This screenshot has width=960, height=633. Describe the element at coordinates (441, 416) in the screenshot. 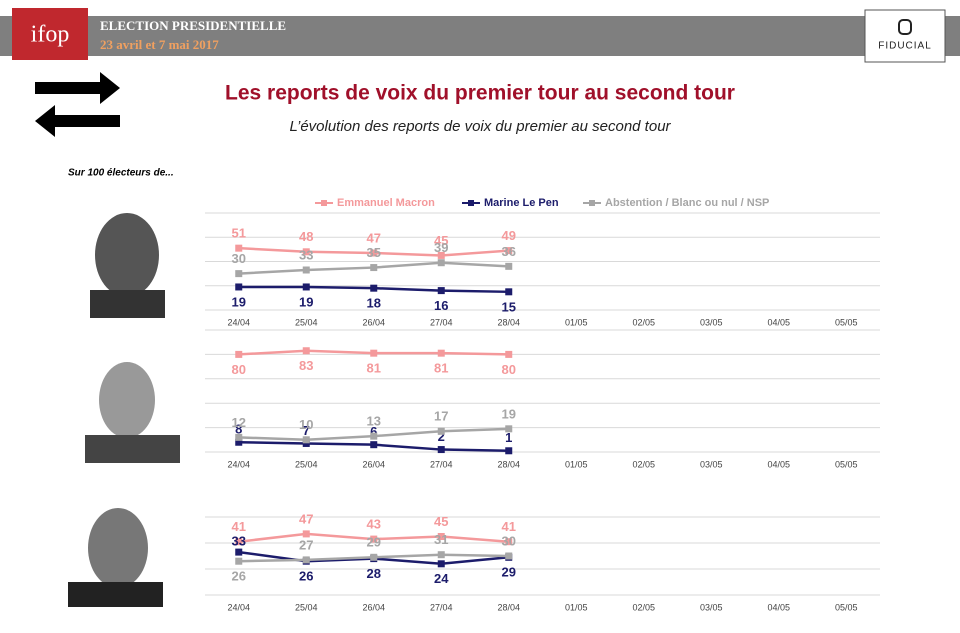

I see `data-label: 17` at that location.